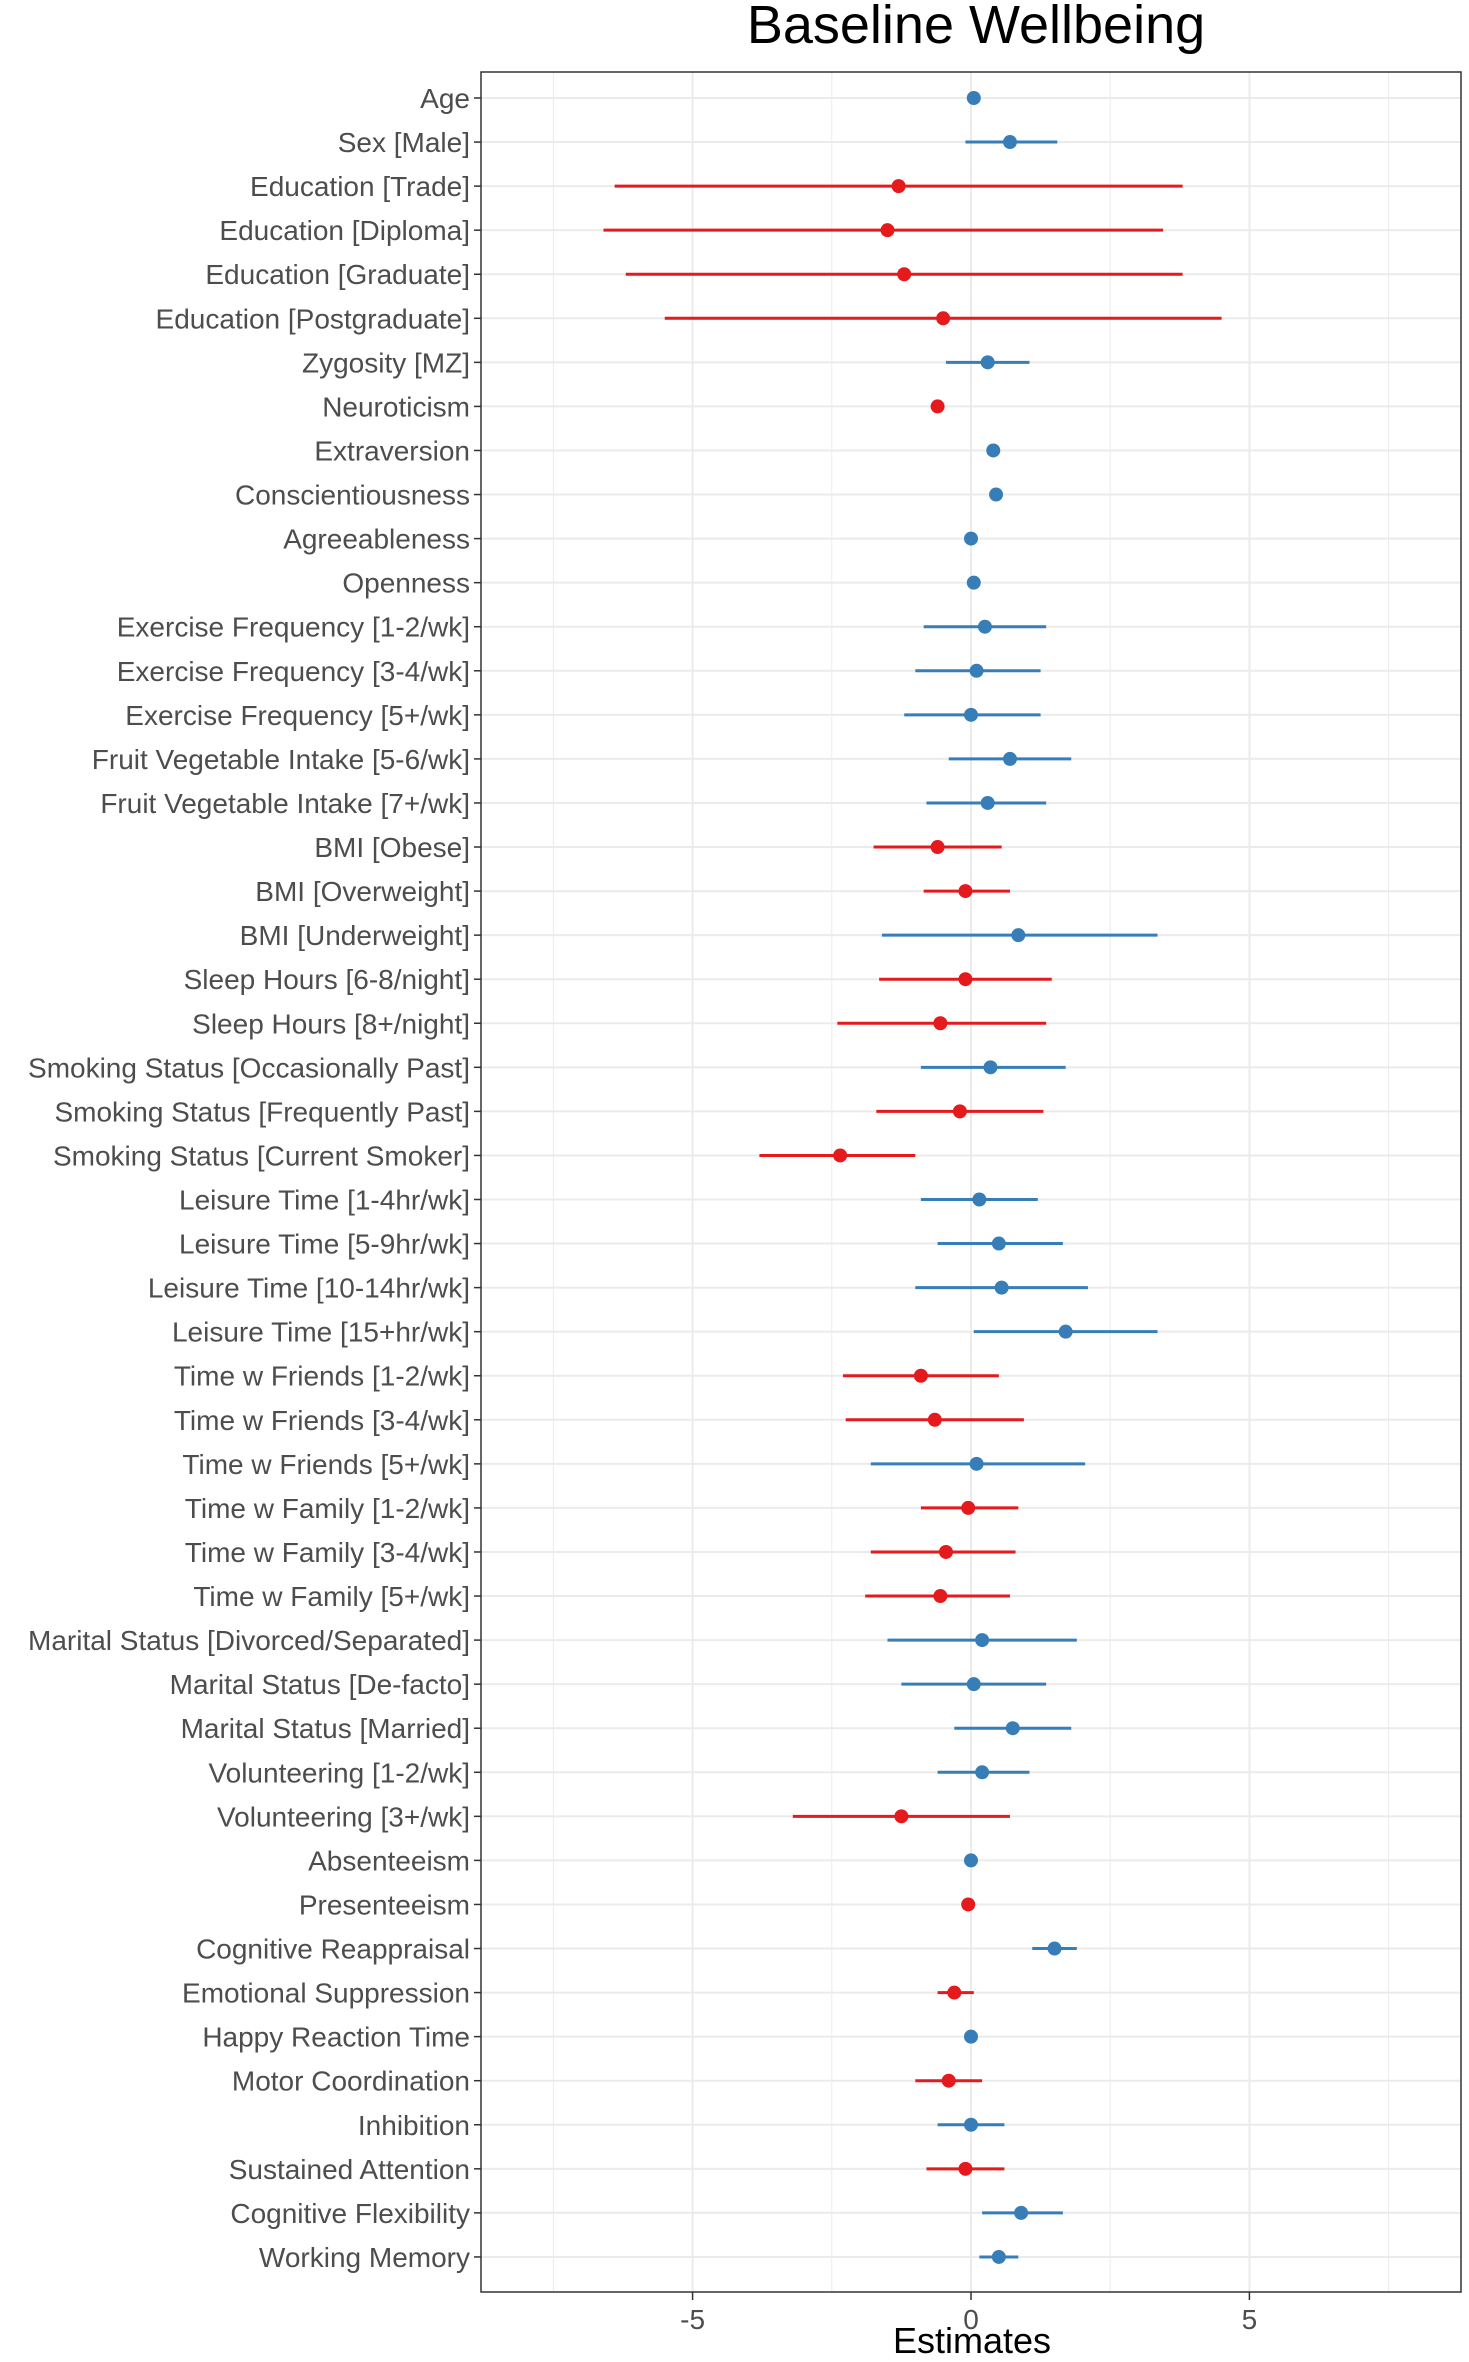  Describe the element at coordinates (331, 1596) in the screenshot. I see `y-tick-label: Time w Family [5+/wk]` at that location.